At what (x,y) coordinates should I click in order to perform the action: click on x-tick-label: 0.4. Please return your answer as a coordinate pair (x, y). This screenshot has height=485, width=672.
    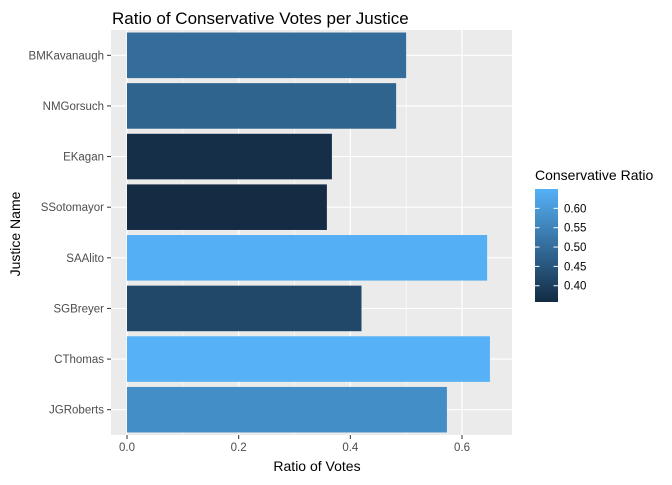
    Looking at the image, I should click on (350, 448).